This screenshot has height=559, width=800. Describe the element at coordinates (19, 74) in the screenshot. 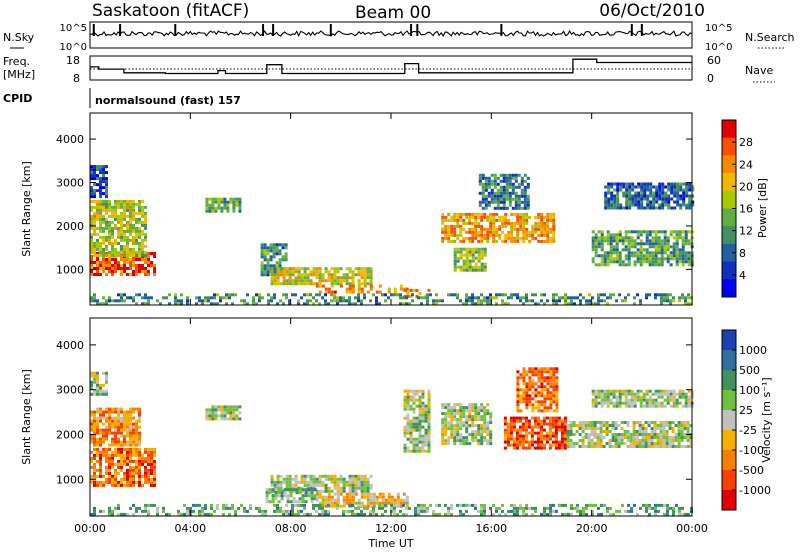

I see `freq-unit-label: [MHz]` at that location.